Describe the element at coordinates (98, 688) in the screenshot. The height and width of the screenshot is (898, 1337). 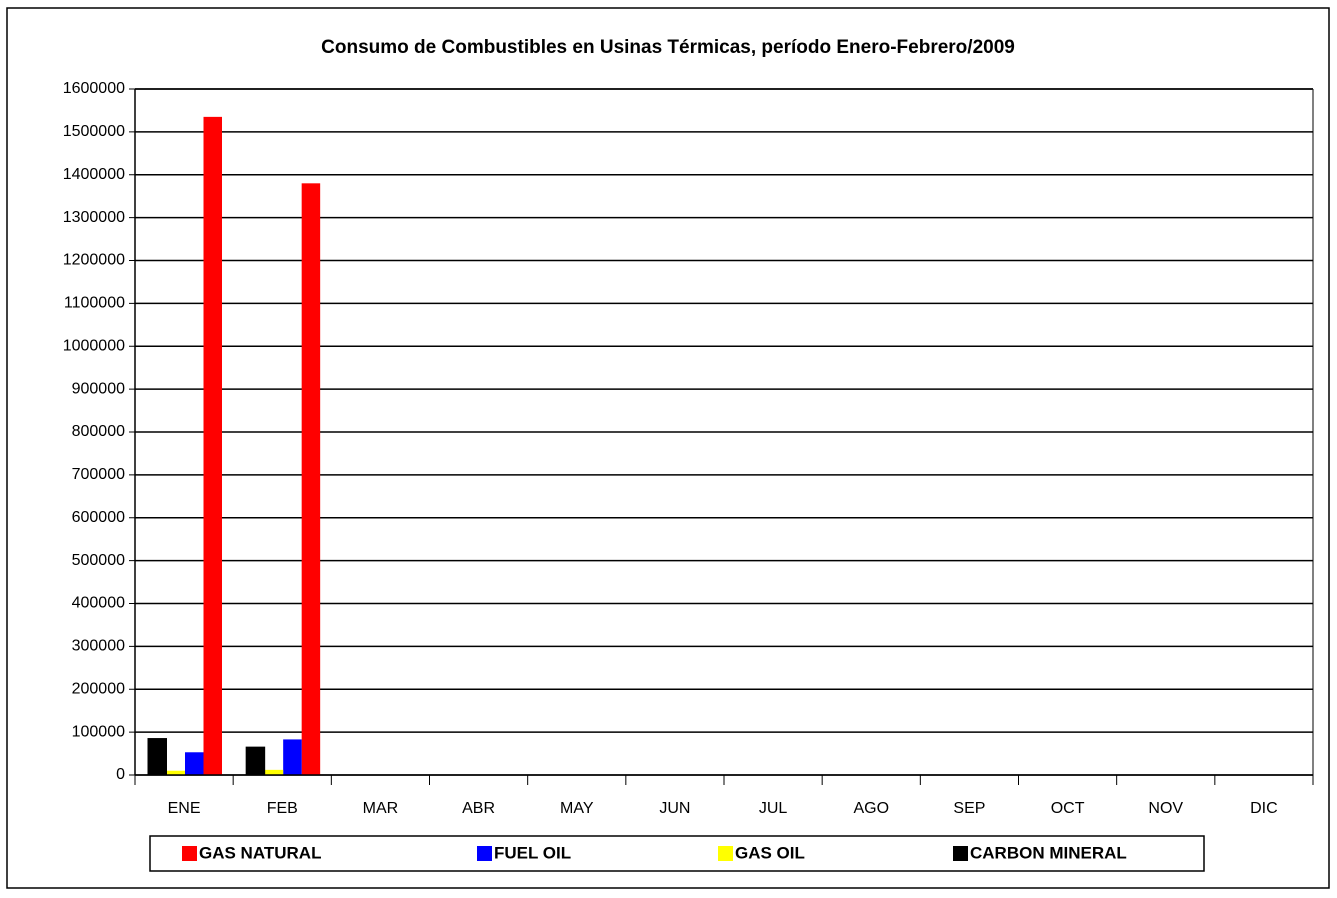
I see `y-tick-label: 200000` at that location.